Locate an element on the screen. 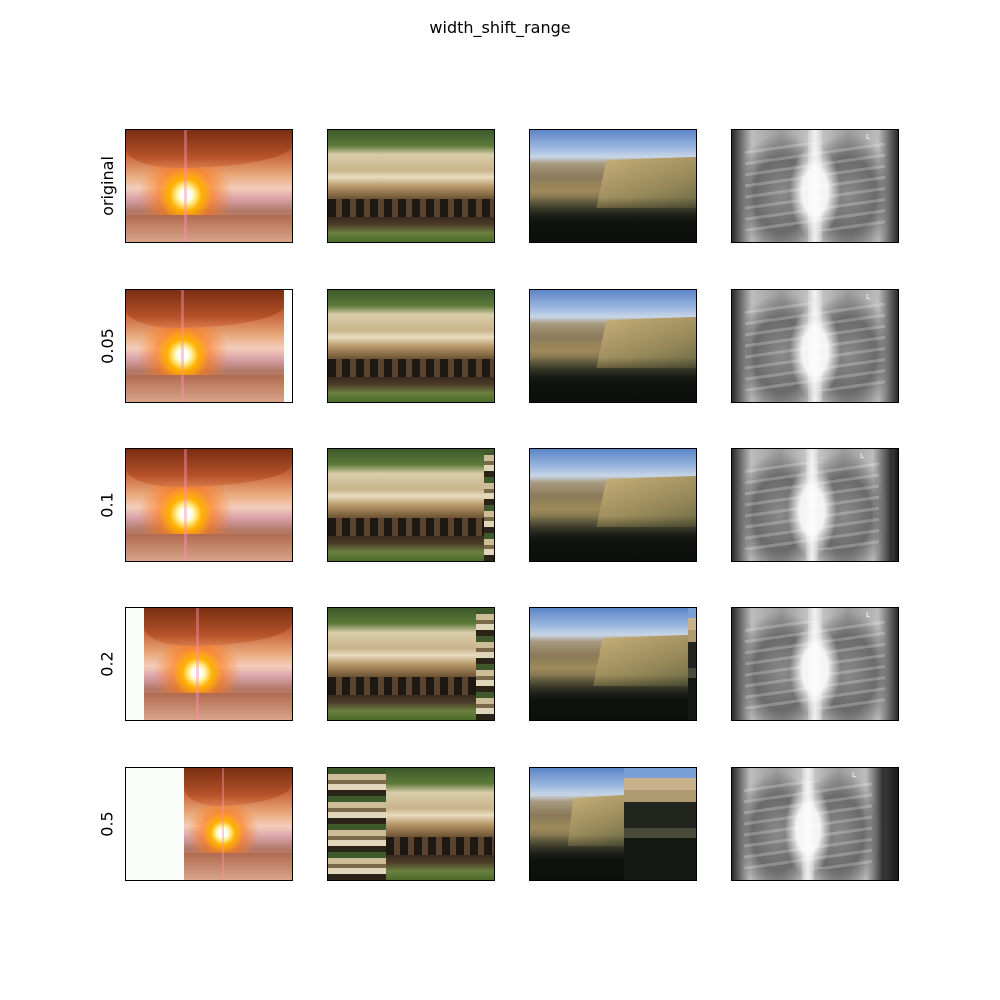 This screenshot has height=1000, width=1000. row-label-0-2: 0.2 is located at coordinates (107, 664).